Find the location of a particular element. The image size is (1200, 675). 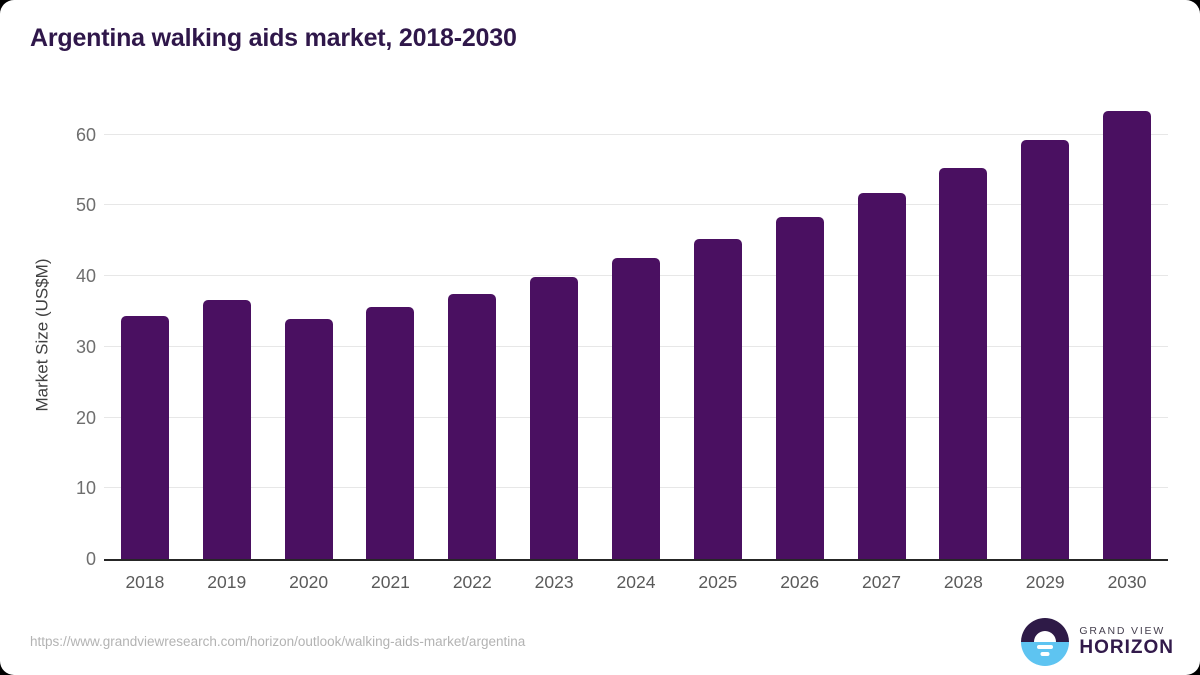

x-tick-2028: 2028 is located at coordinates (963, 582).